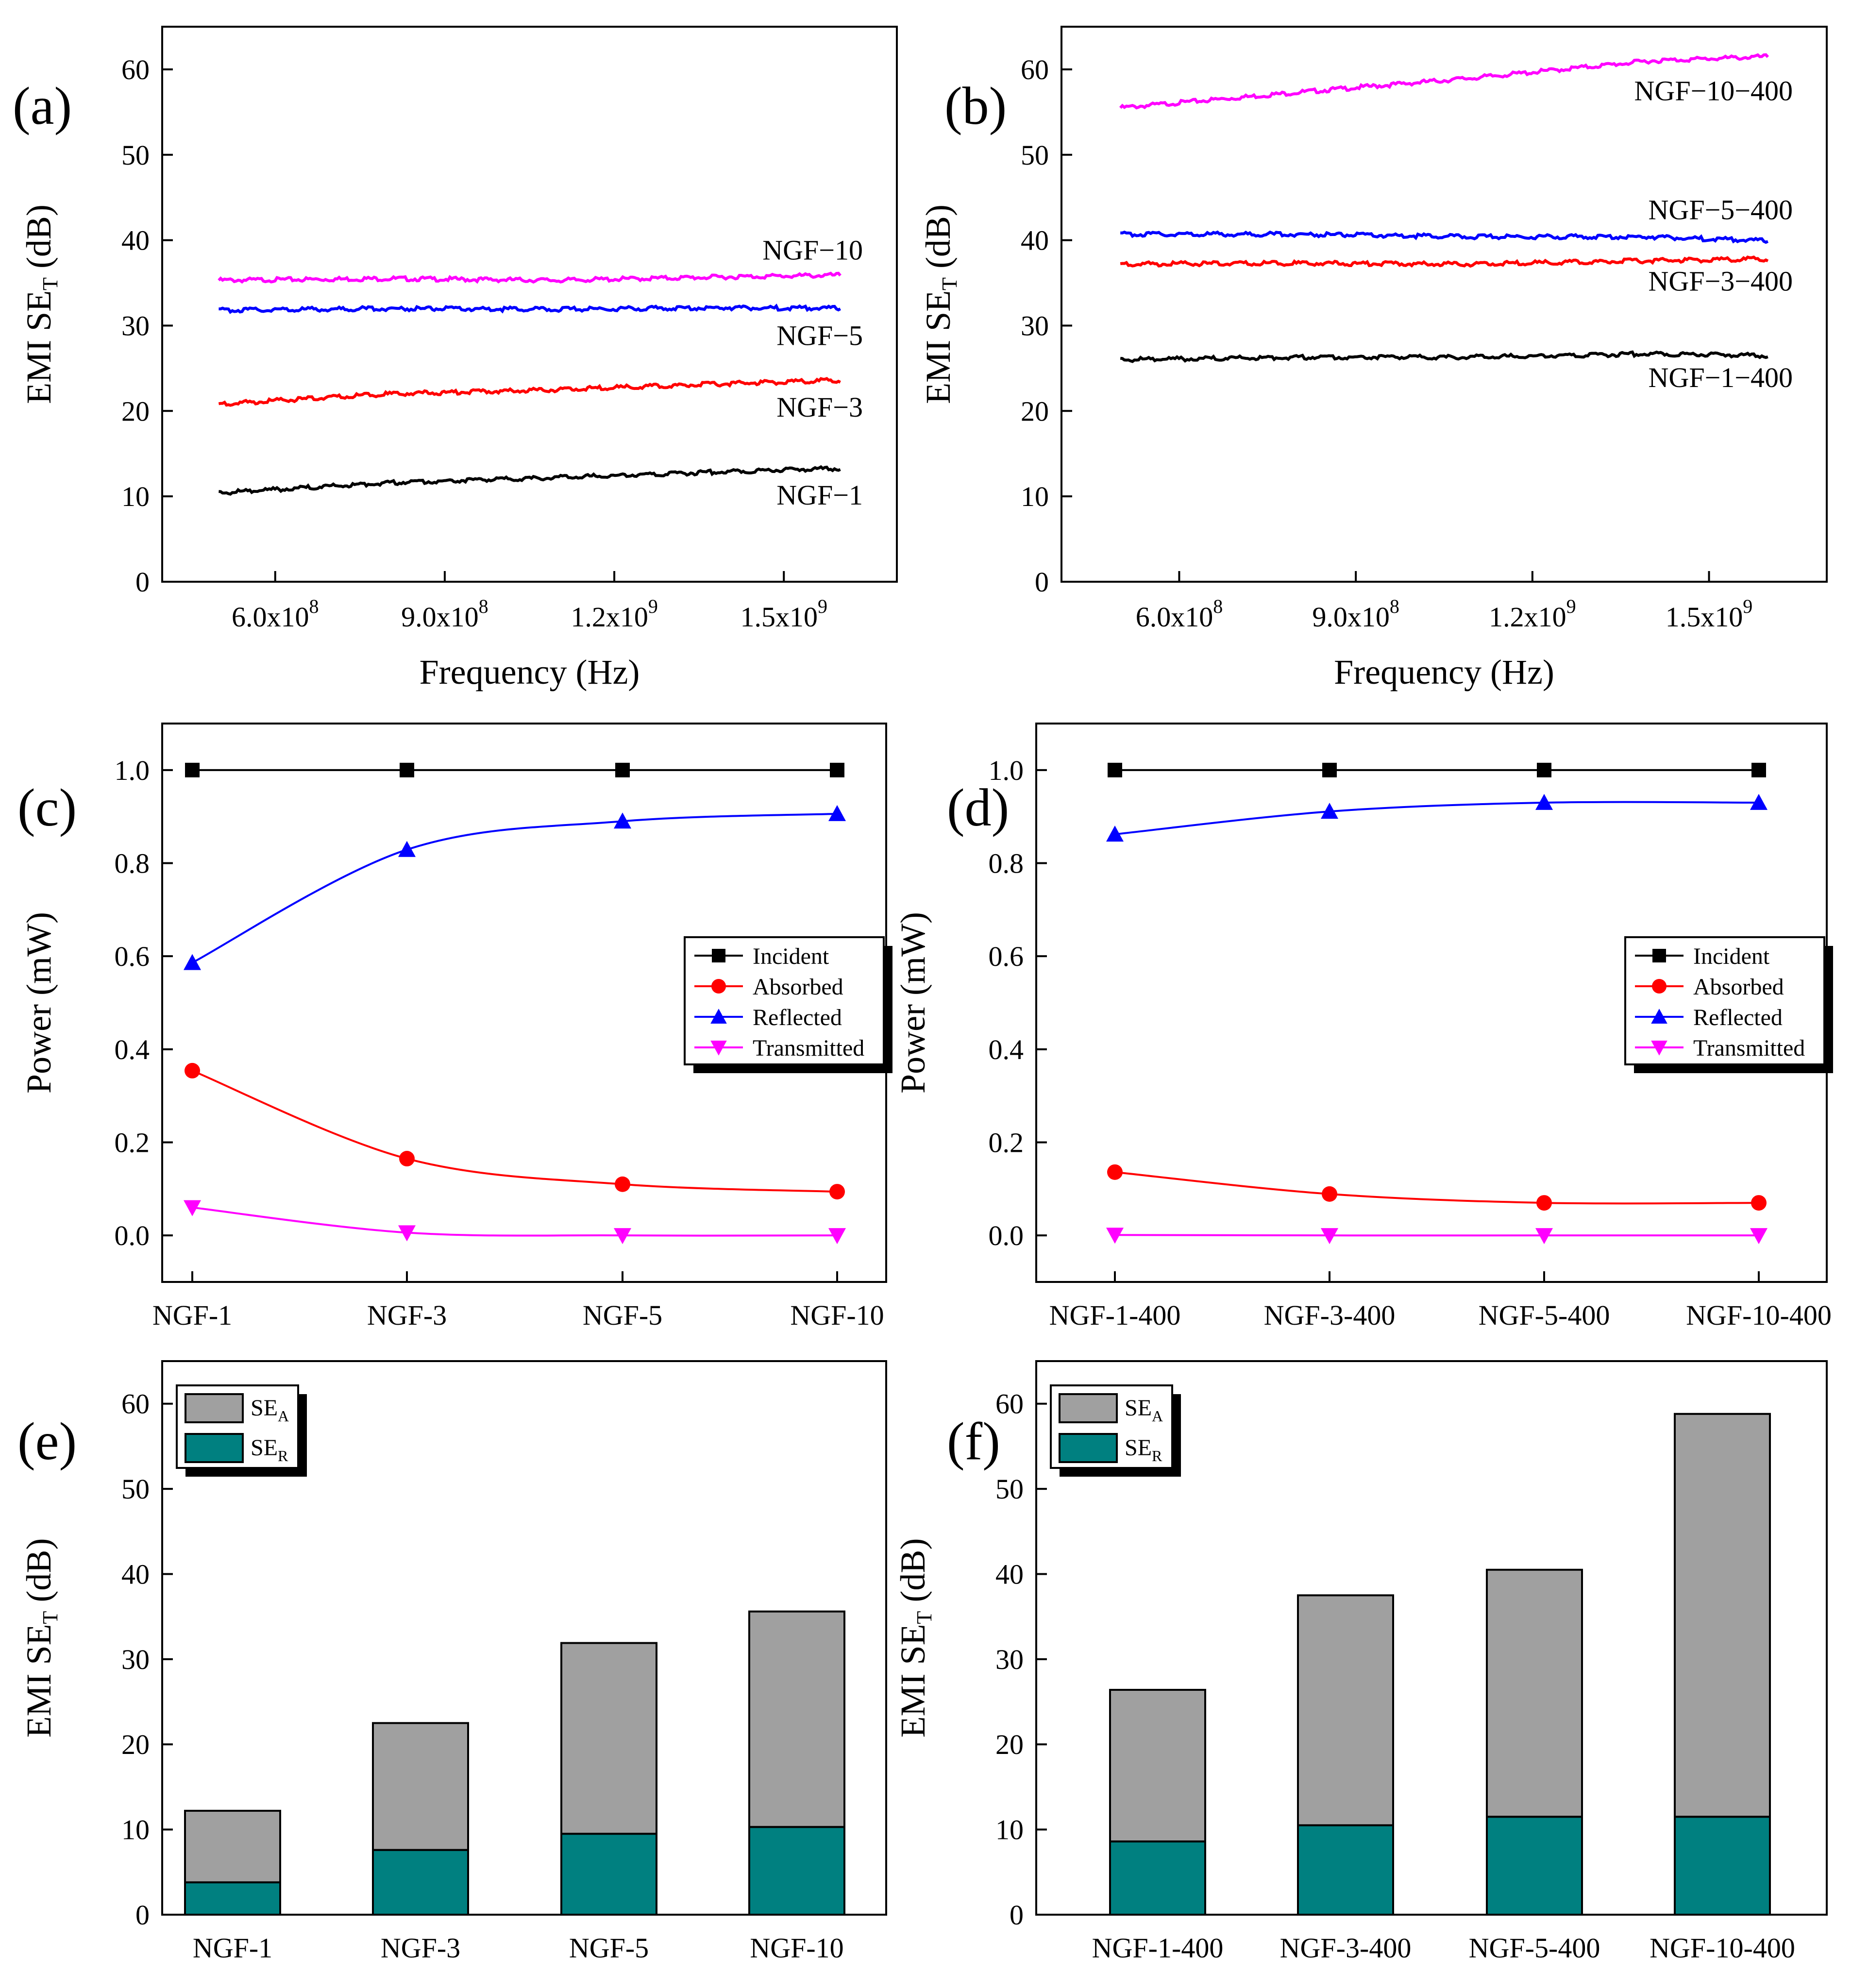 Image resolution: width=1852 pixels, height=1988 pixels. What do you see at coordinates (623, 1315) in the screenshot?
I see `x-tick-label: NGF-5` at bounding box center [623, 1315].